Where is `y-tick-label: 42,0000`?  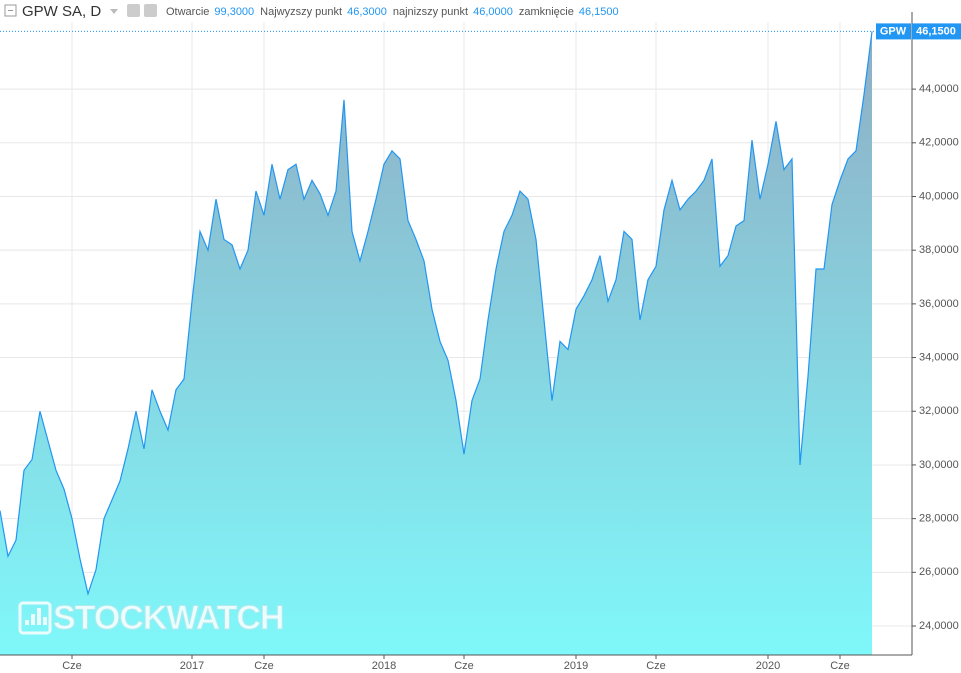 y-tick-label: 42,0000 is located at coordinates (939, 143).